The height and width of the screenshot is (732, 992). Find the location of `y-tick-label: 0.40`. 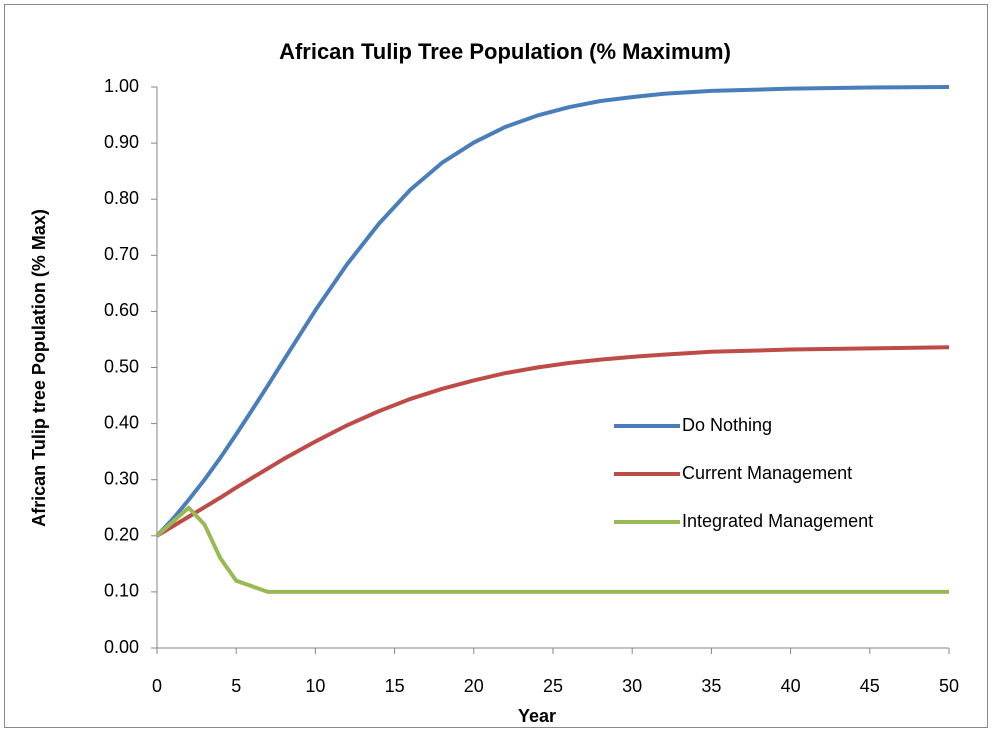

y-tick-label: 0.40 is located at coordinates (121, 422).